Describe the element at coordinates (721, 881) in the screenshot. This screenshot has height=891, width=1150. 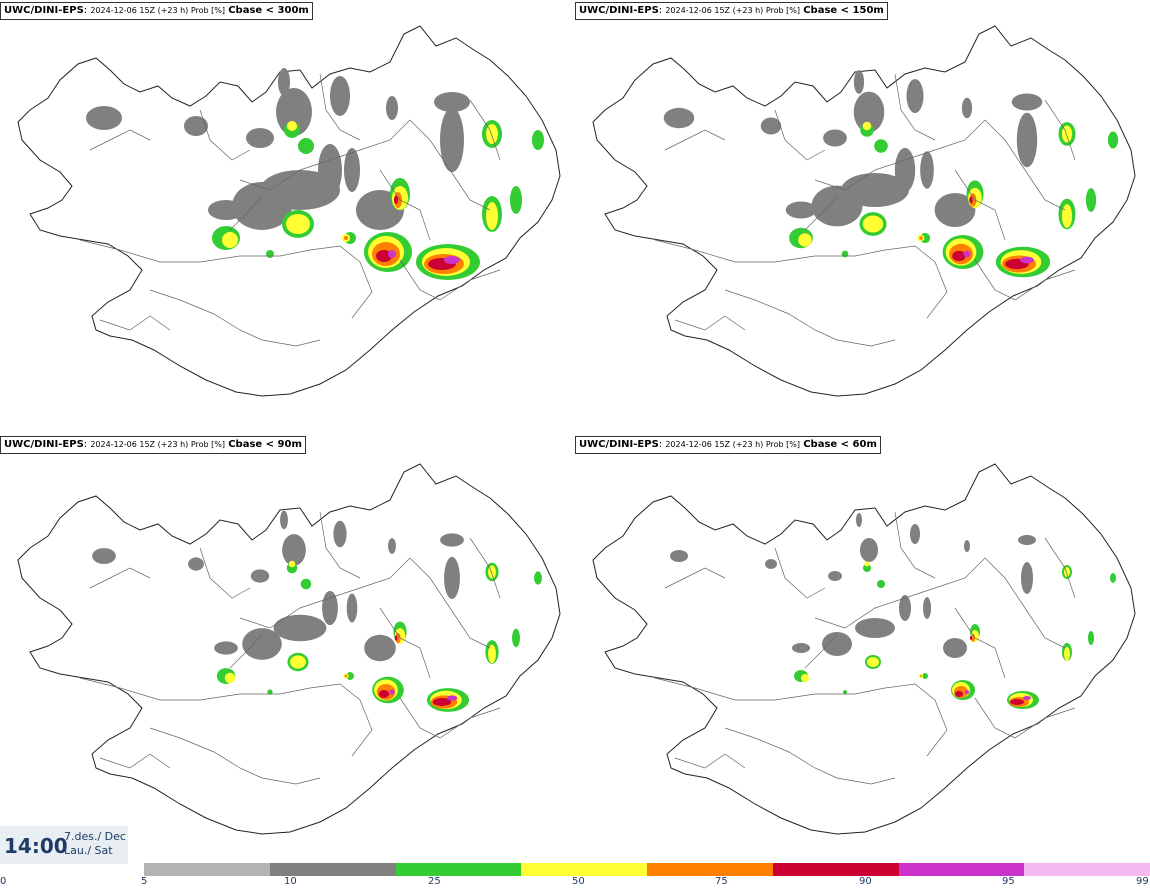
I see `legend-label: 75` at that location.